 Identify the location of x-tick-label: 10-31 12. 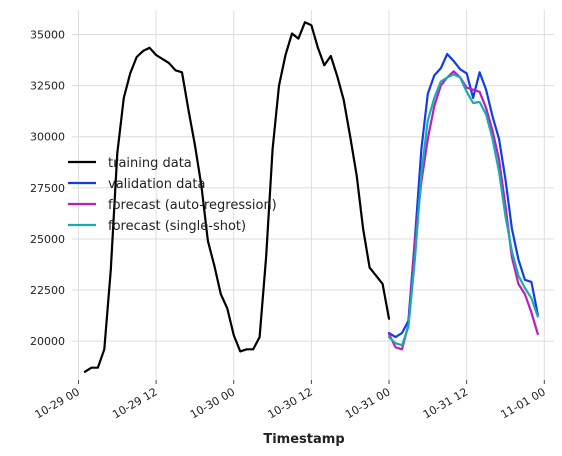
(445, 403).